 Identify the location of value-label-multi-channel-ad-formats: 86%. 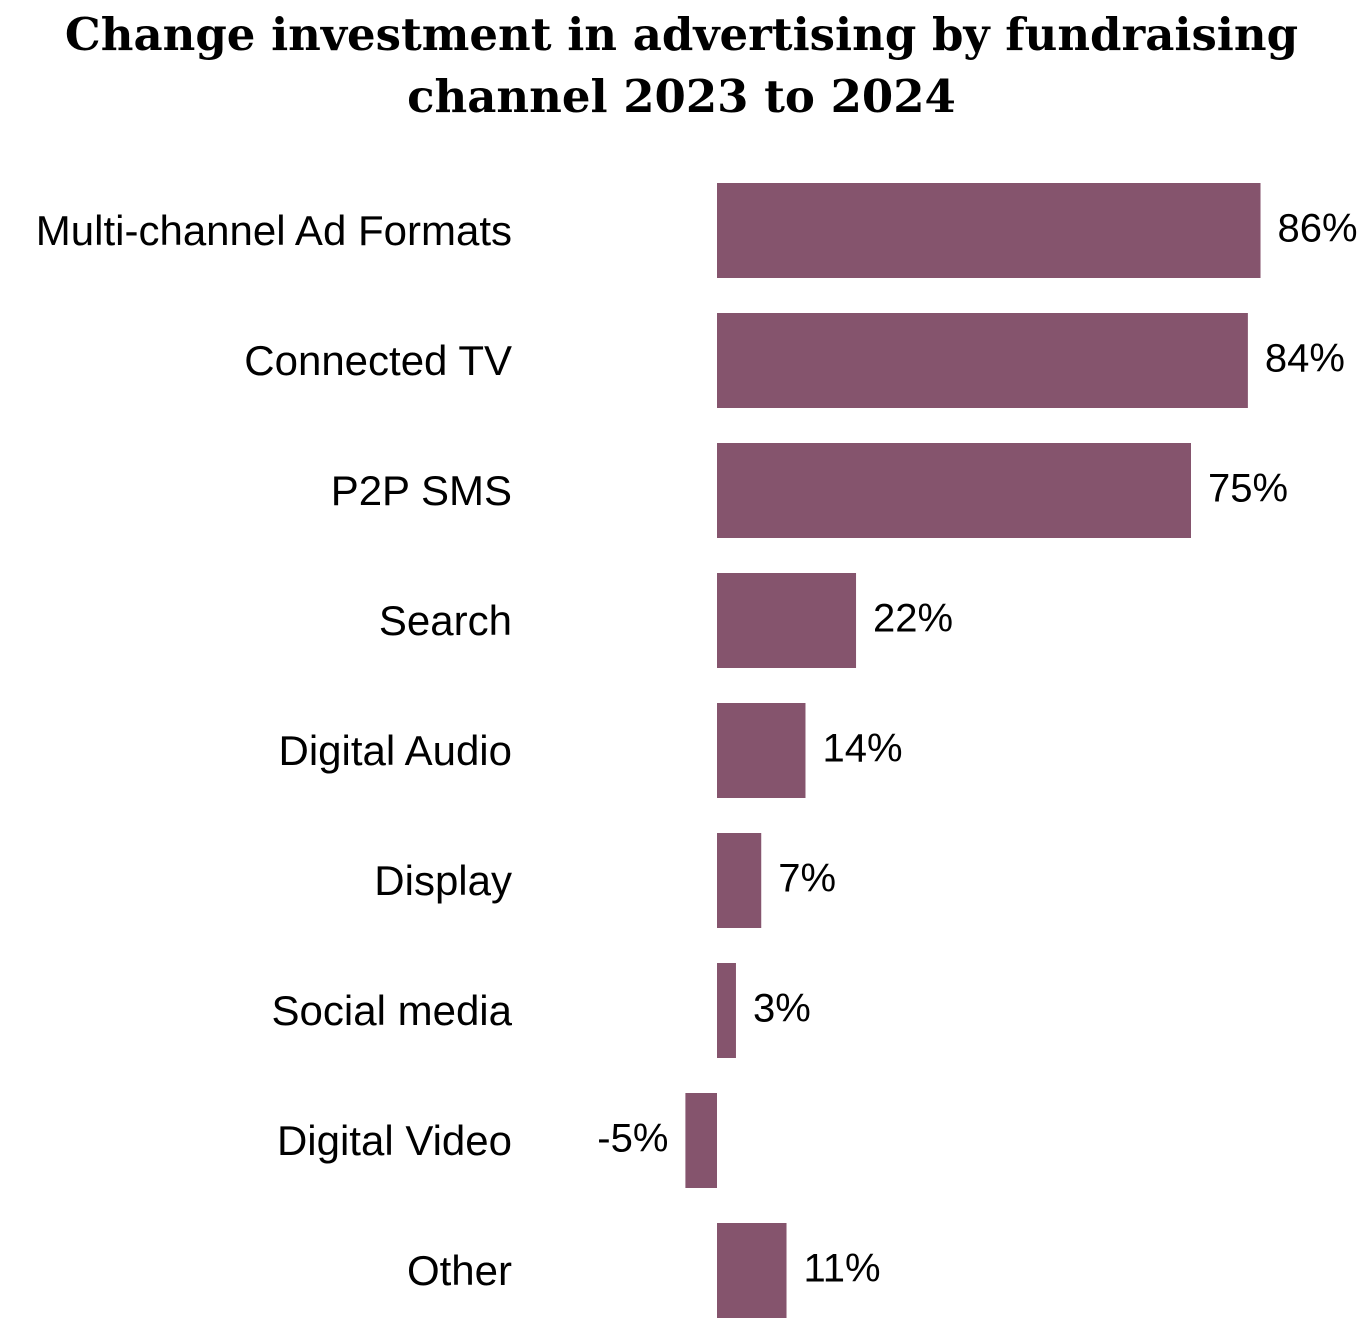
(1318, 229).